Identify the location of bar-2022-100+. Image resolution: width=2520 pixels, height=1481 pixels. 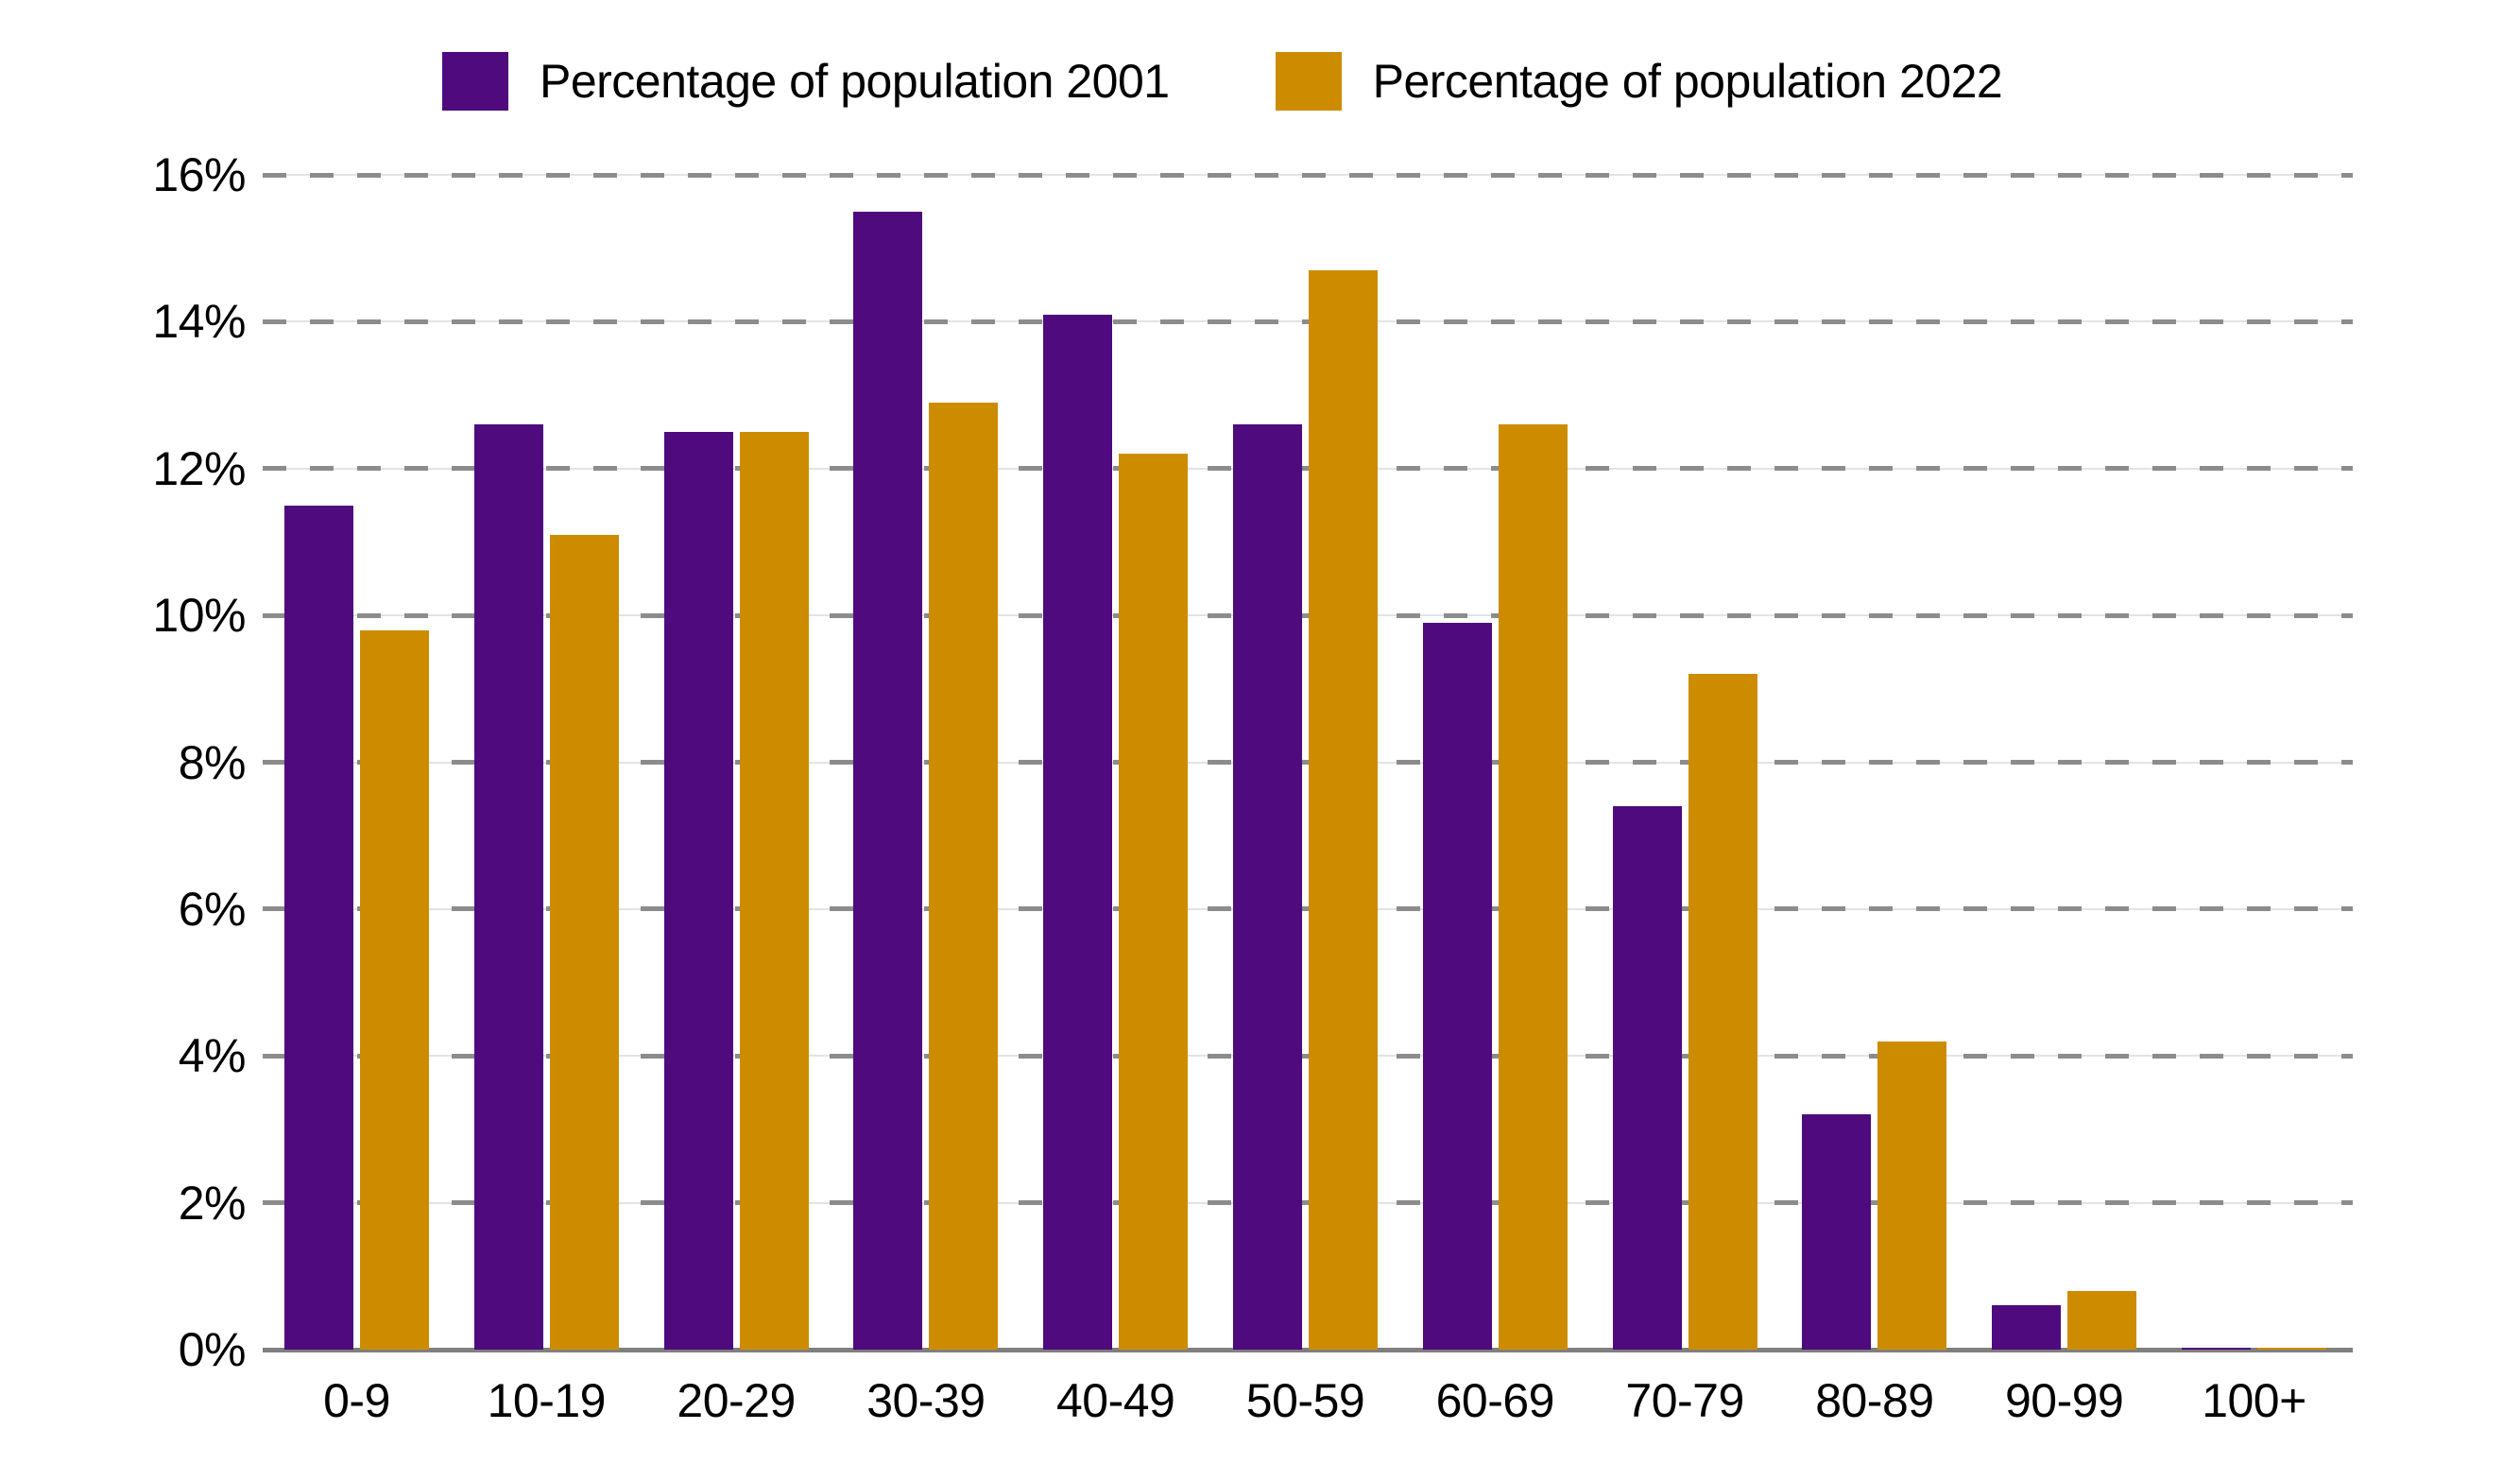
(2291, 1349).